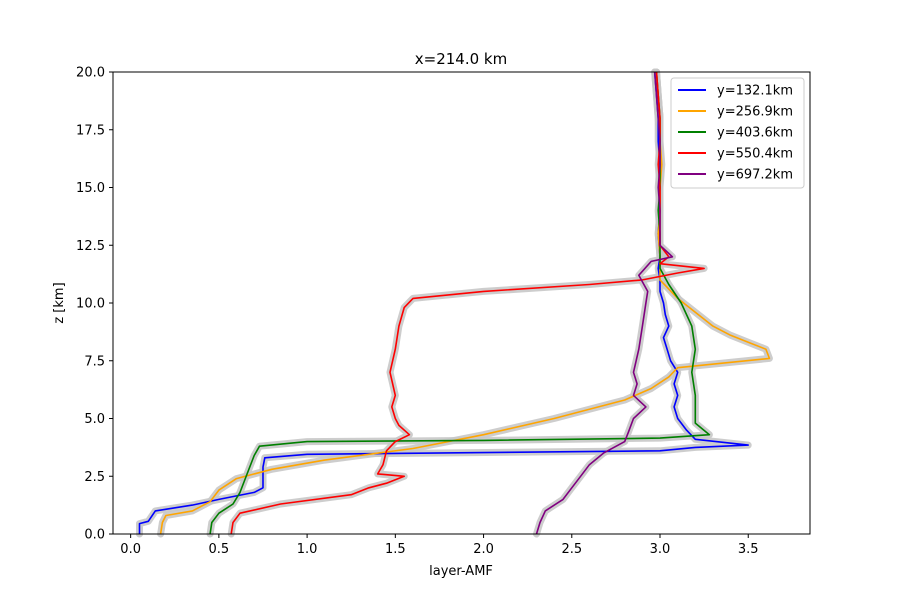 This screenshot has width=900, height=600. Describe the element at coordinates (483, 549) in the screenshot. I see `x-tick-label: 2.0` at that location.